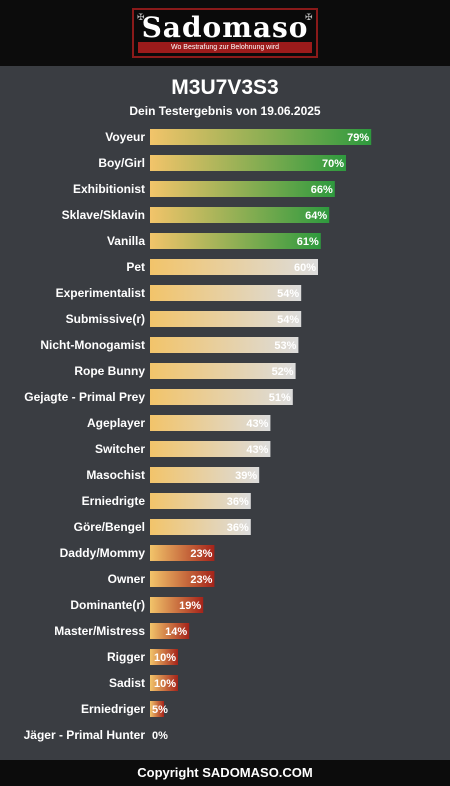 This screenshot has width=450, height=786. I want to click on category-label: Masochist, so click(115, 475).